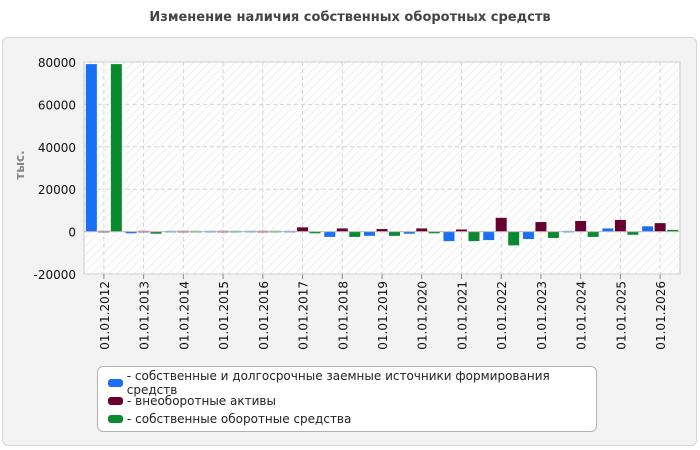 Image resolution: width=700 pixels, height=450 pixels. Describe the element at coordinates (264, 315) in the screenshot. I see `x-tick-label: 01.01.2016` at that location.